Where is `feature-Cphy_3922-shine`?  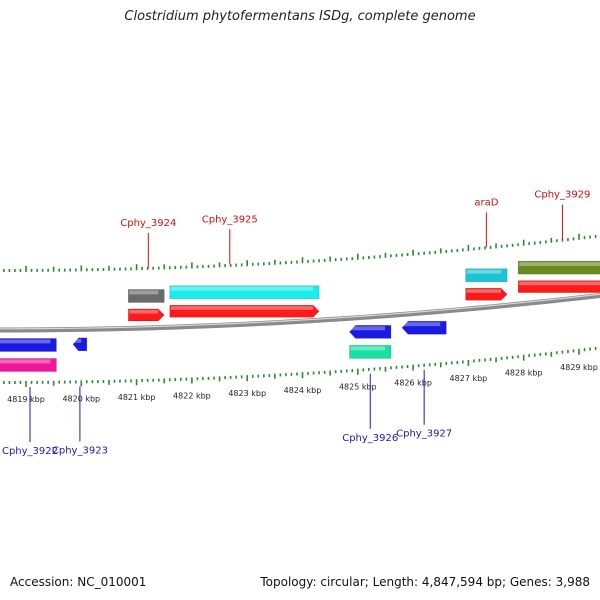
feature-Cphy_3922-shine is located at coordinates (25, 361).